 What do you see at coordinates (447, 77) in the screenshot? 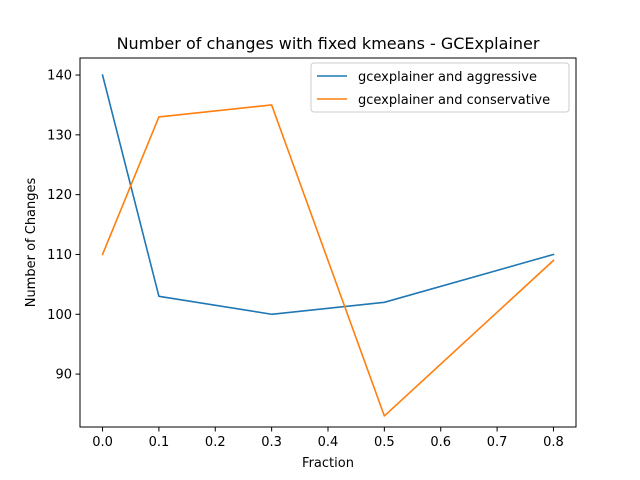
I see `legend-label-1: gcexplainer and aggressive` at bounding box center [447, 77].